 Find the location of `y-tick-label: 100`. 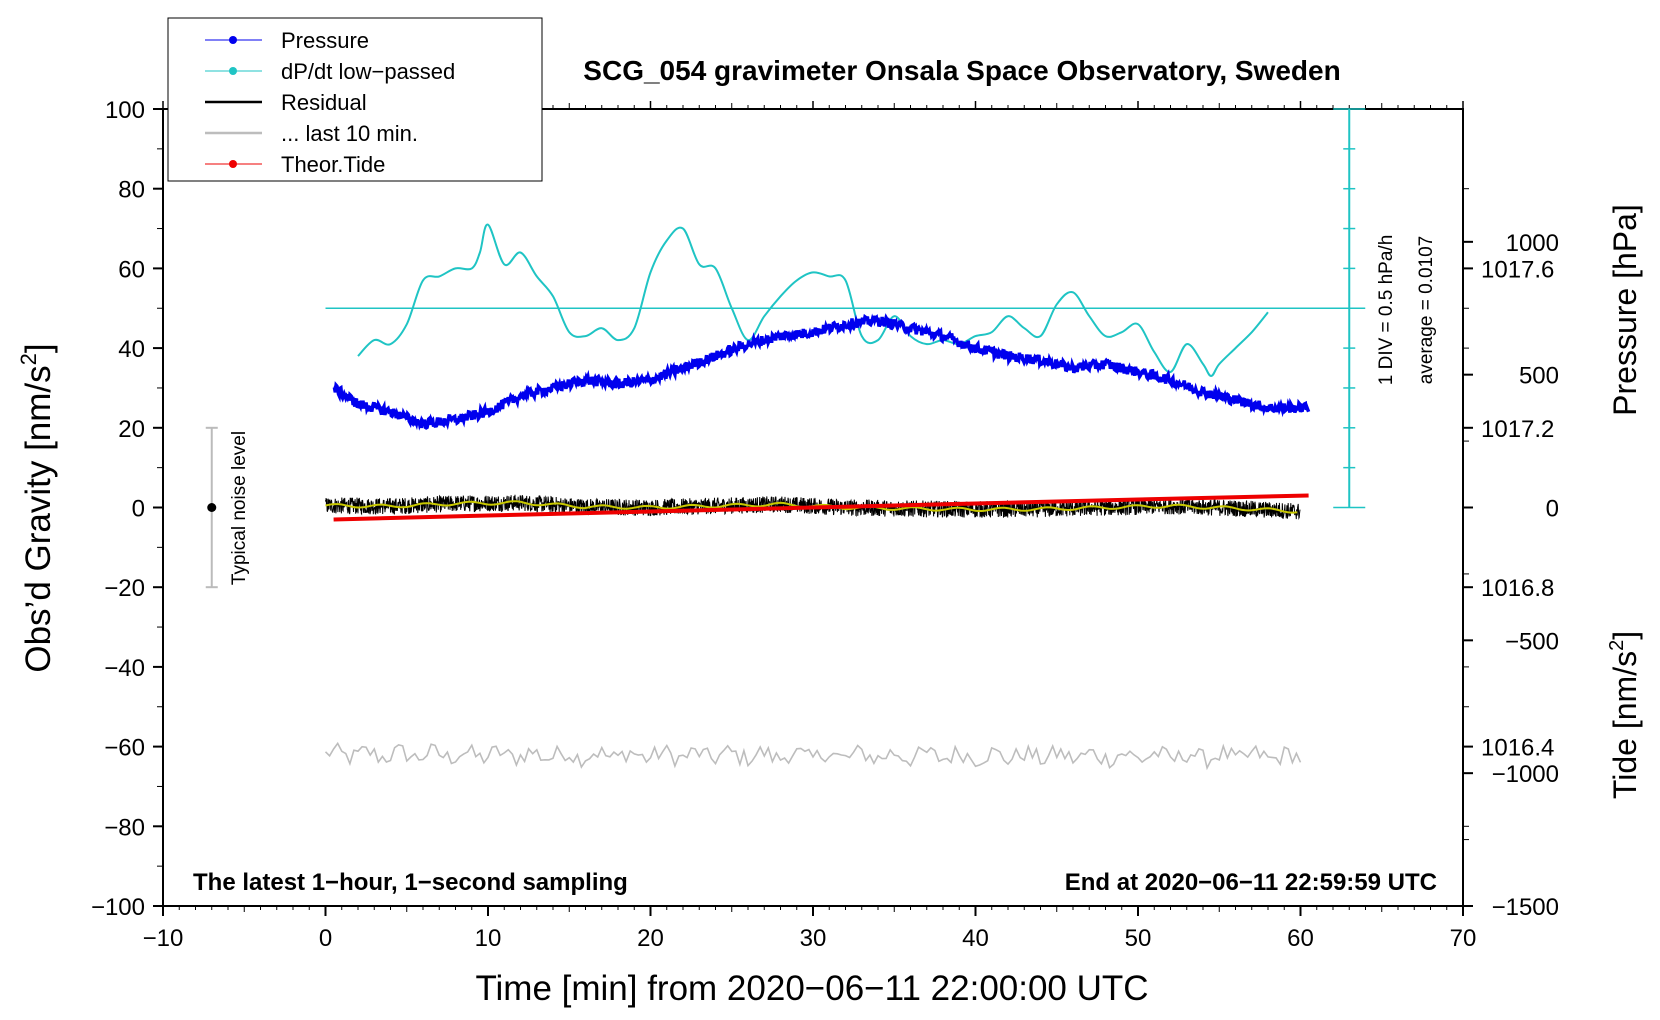

y-tick-label: 100 is located at coordinates (125, 110).